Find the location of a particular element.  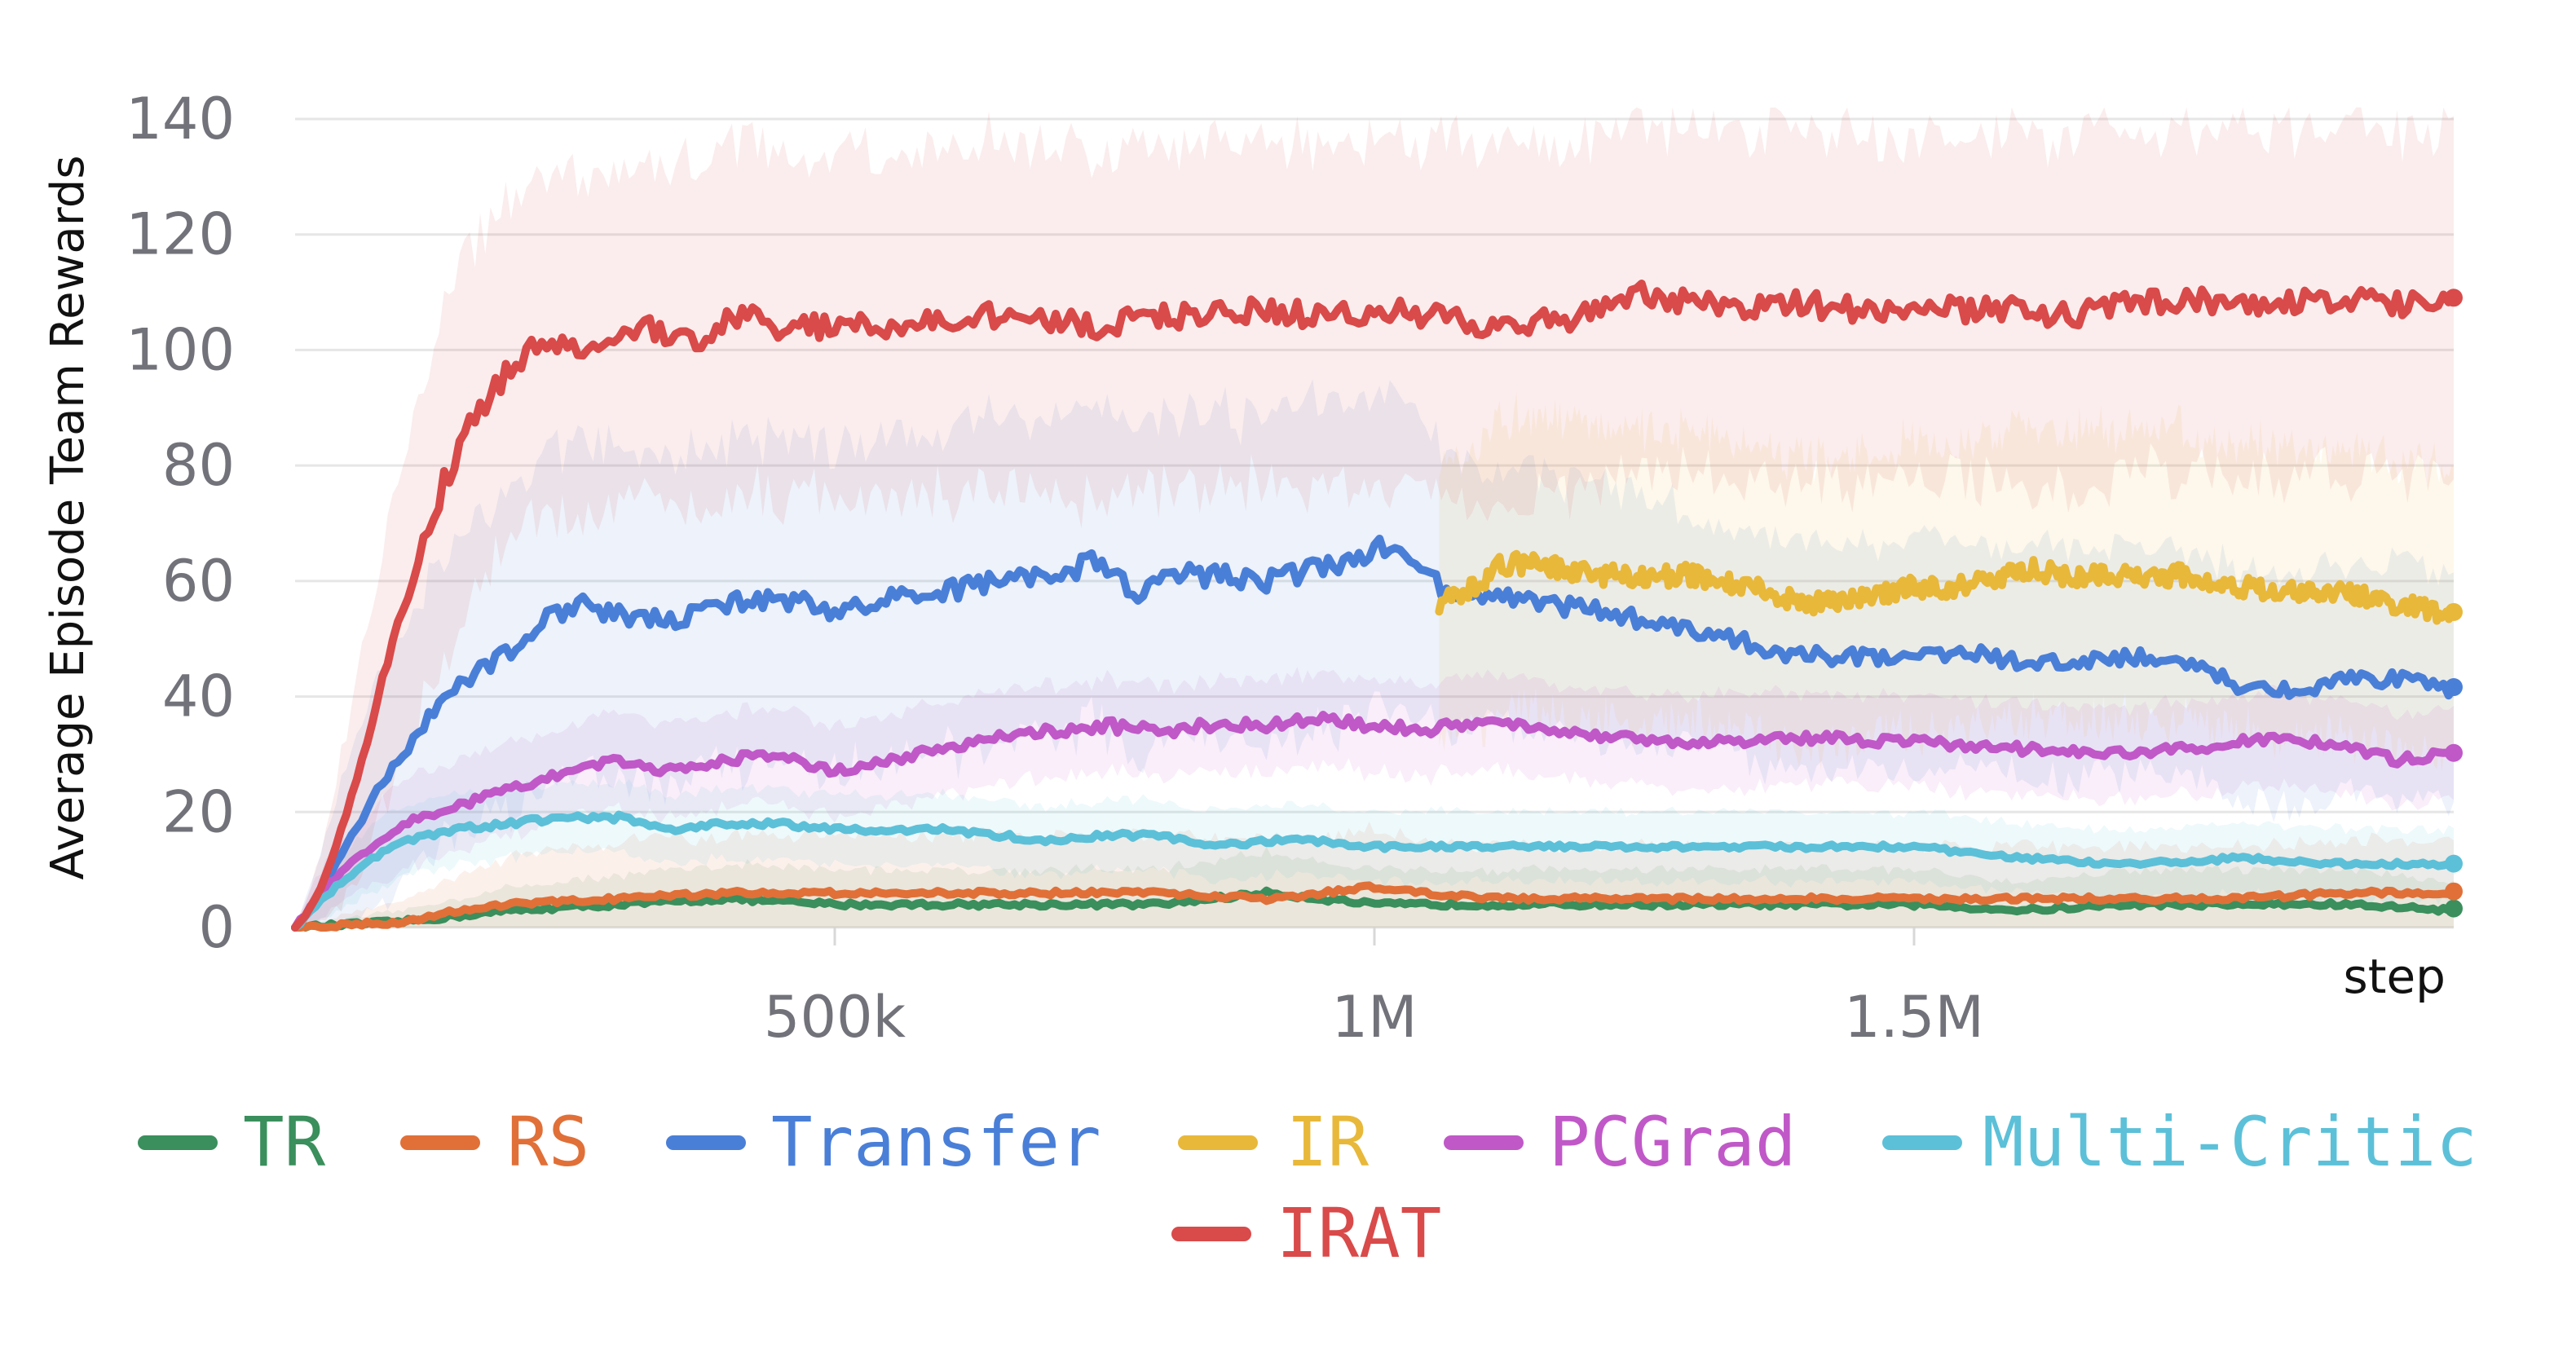

legend-item-transfer: Transfer is located at coordinates (883, 1142).